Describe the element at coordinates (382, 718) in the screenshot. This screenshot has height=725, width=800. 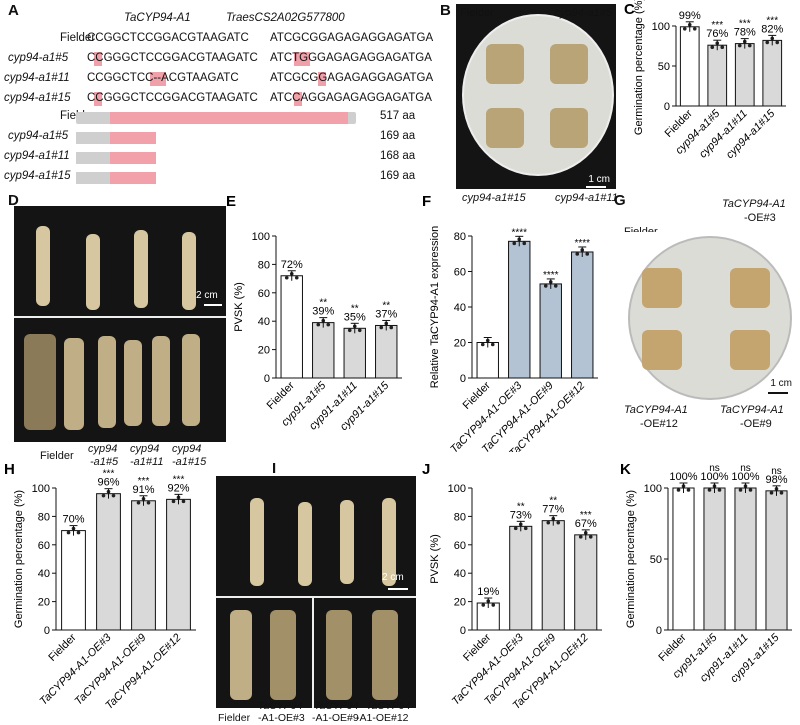
I see `genotype-label: -A1-OE#12` at that location.